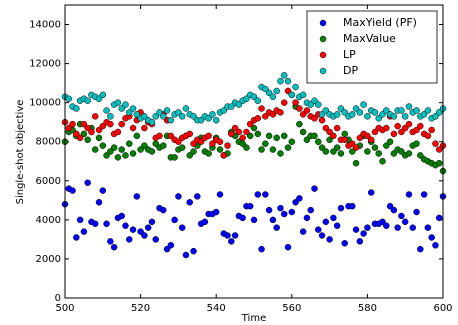 The height and width of the screenshot is (325, 458). What do you see at coordinates (253, 318) in the screenshot?
I see `x-axis-label: Time` at bounding box center [253, 318].